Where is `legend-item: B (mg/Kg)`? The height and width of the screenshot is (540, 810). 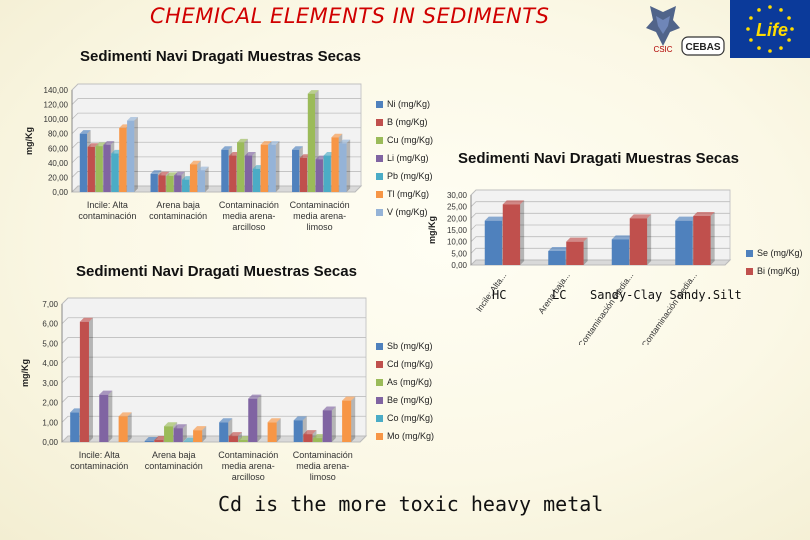 legend-item: B (mg/Kg) is located at coordinates (404, 122).